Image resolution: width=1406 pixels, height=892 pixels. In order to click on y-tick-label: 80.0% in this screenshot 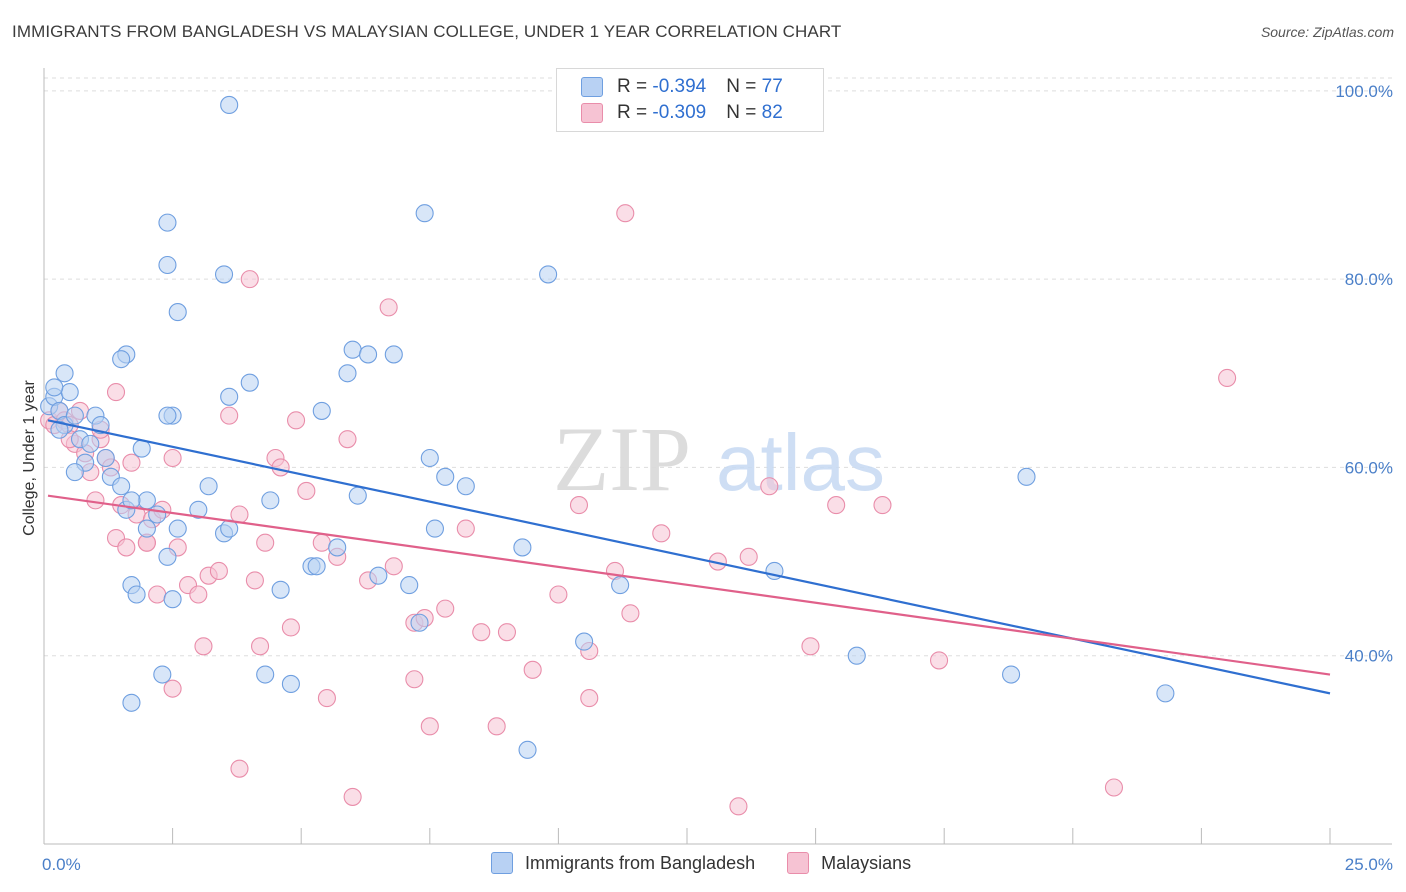, I will do `click(1369, 279)`.